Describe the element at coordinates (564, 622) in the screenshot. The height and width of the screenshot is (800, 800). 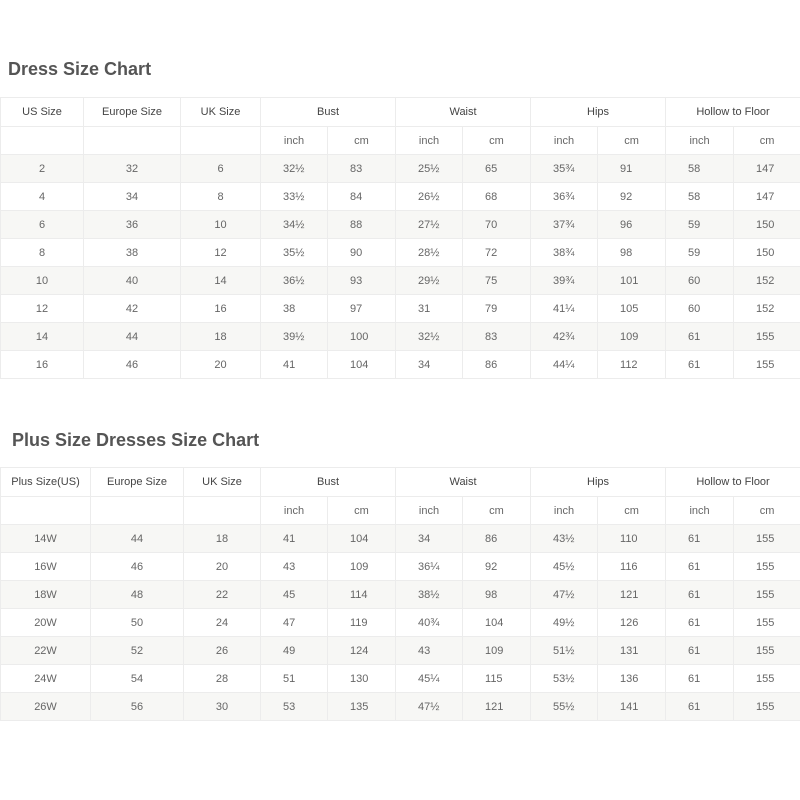
I see `table-cell: 49½` at that location.